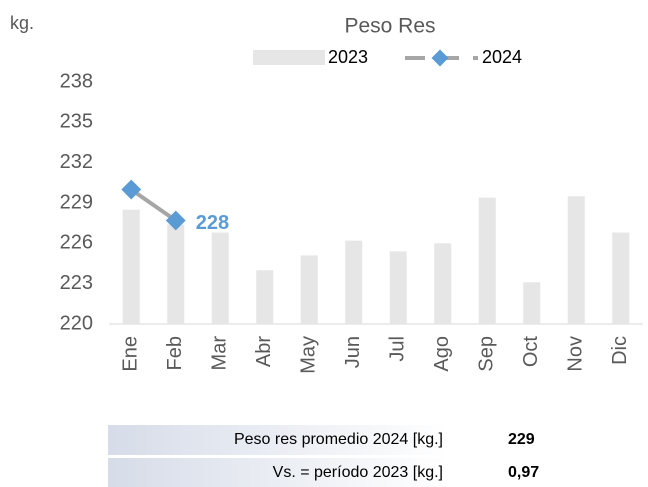 The height and width of the screenshot is (487, 648). What do you see at coordinates (502, 57) in the screenshot?
I see `legend-label: 2024` at bounding box center [502, 57].